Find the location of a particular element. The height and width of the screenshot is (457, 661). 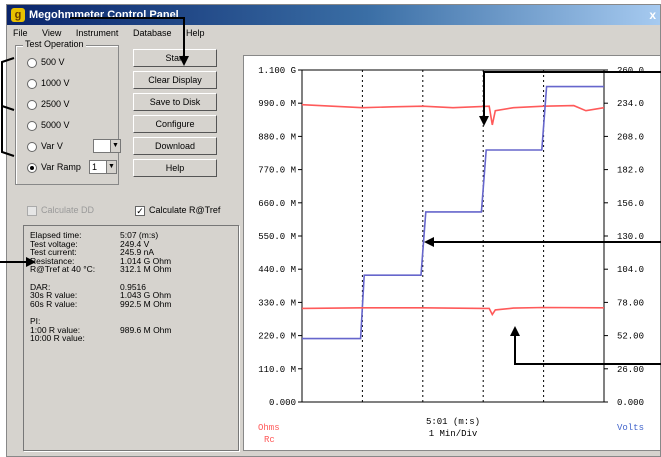

right-tick-label: 234.0 is located at coordinates (630, 104).